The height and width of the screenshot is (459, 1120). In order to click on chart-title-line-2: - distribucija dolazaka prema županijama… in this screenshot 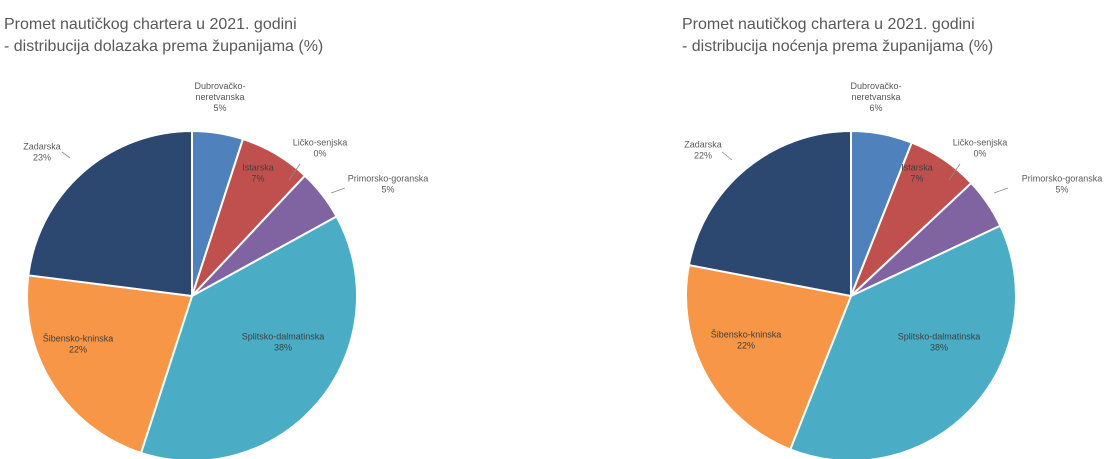, I will do `click(164, 46)`.